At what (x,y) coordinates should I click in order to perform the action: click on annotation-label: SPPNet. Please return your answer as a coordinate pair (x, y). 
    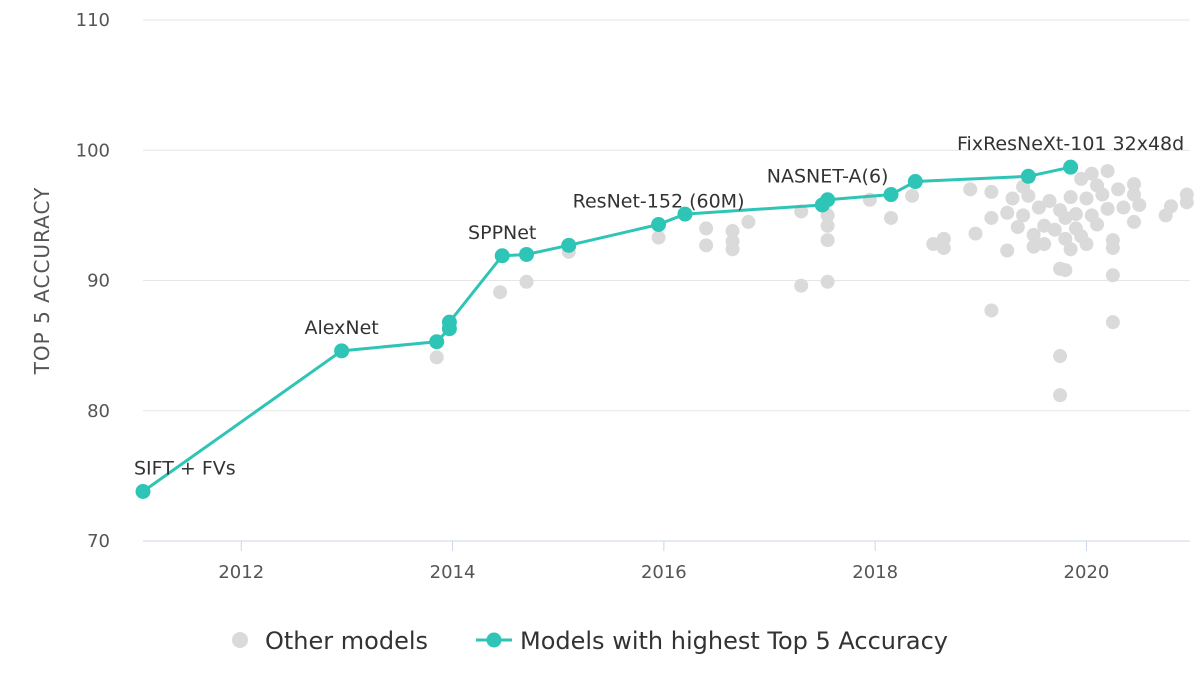
    Looking at the image, I should click on (502, 233).